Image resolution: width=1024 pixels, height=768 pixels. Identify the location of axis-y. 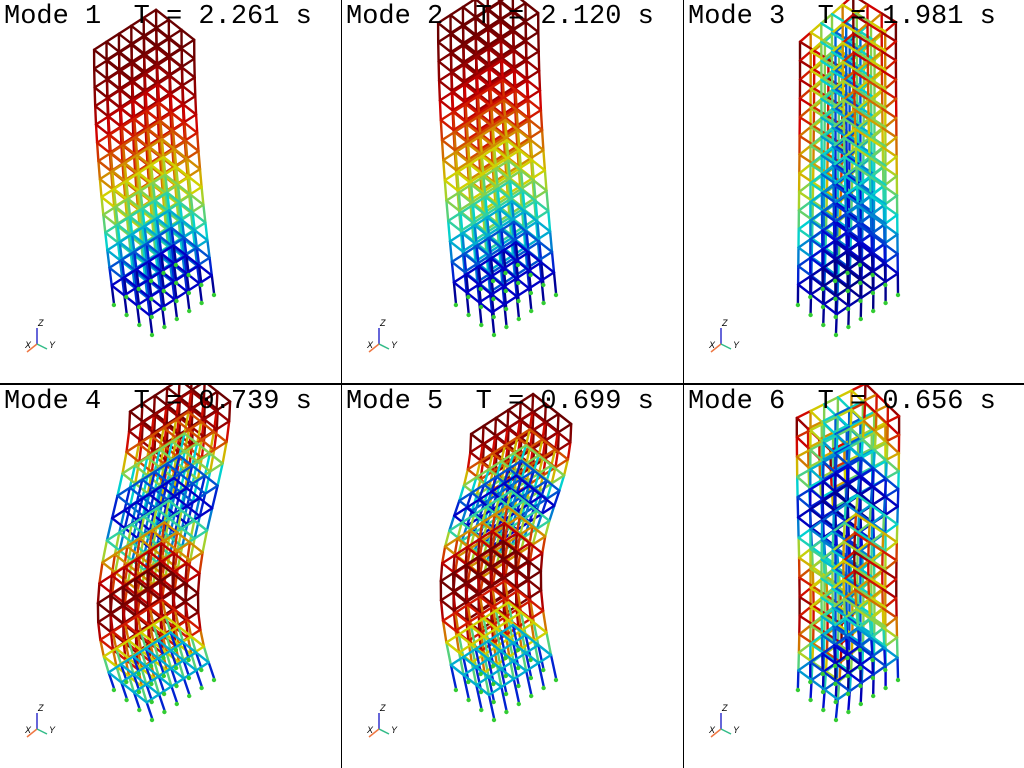
(384, 346).